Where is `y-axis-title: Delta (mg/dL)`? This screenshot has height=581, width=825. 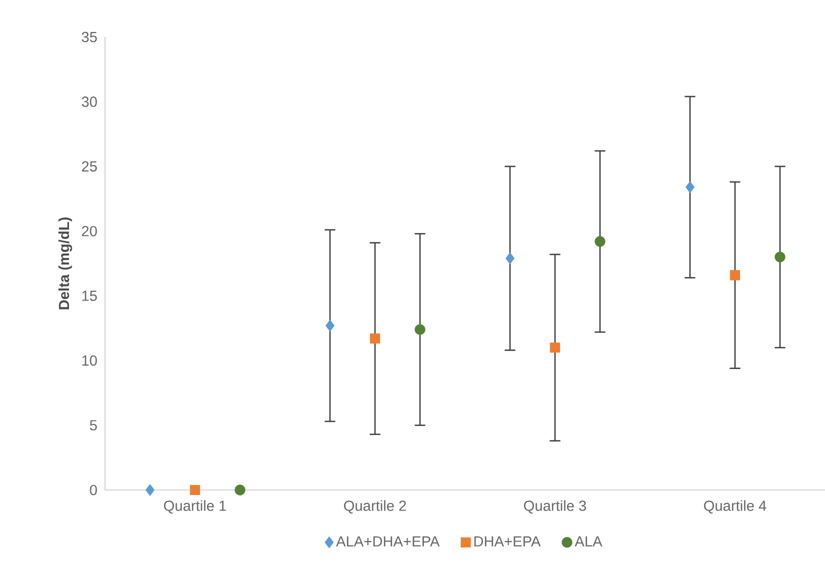
y-axis-title: Delta (mg/dL) is located at coordinates (65, 264).